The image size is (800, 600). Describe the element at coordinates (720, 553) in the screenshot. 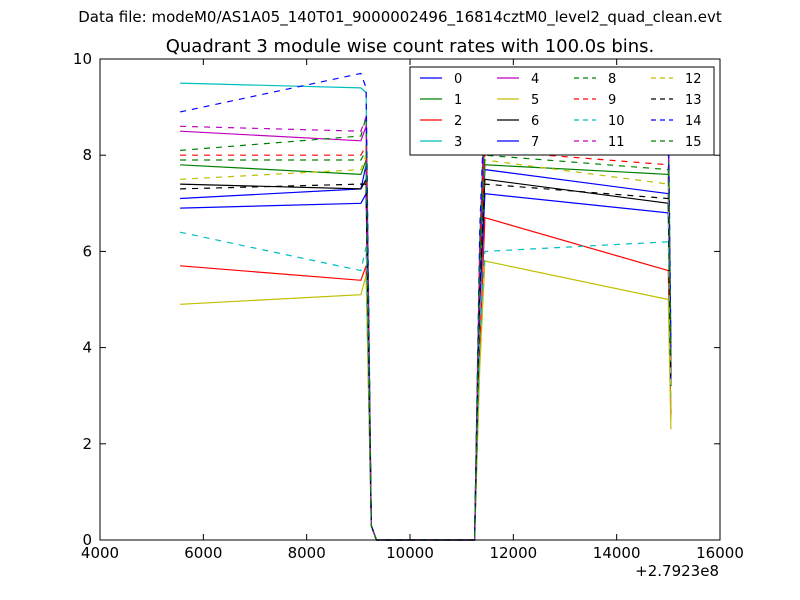

I see `x-tick-label: 16000` at that location.